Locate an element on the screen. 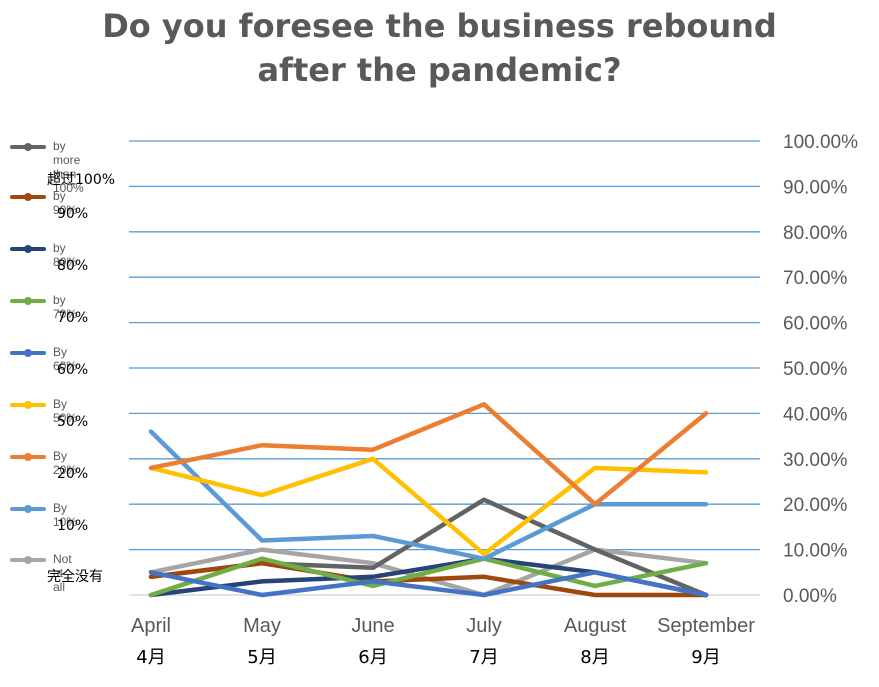 The height and width of the screenshot is (687, 879). legend-label: By 50% is located at coordinates (65, 411).